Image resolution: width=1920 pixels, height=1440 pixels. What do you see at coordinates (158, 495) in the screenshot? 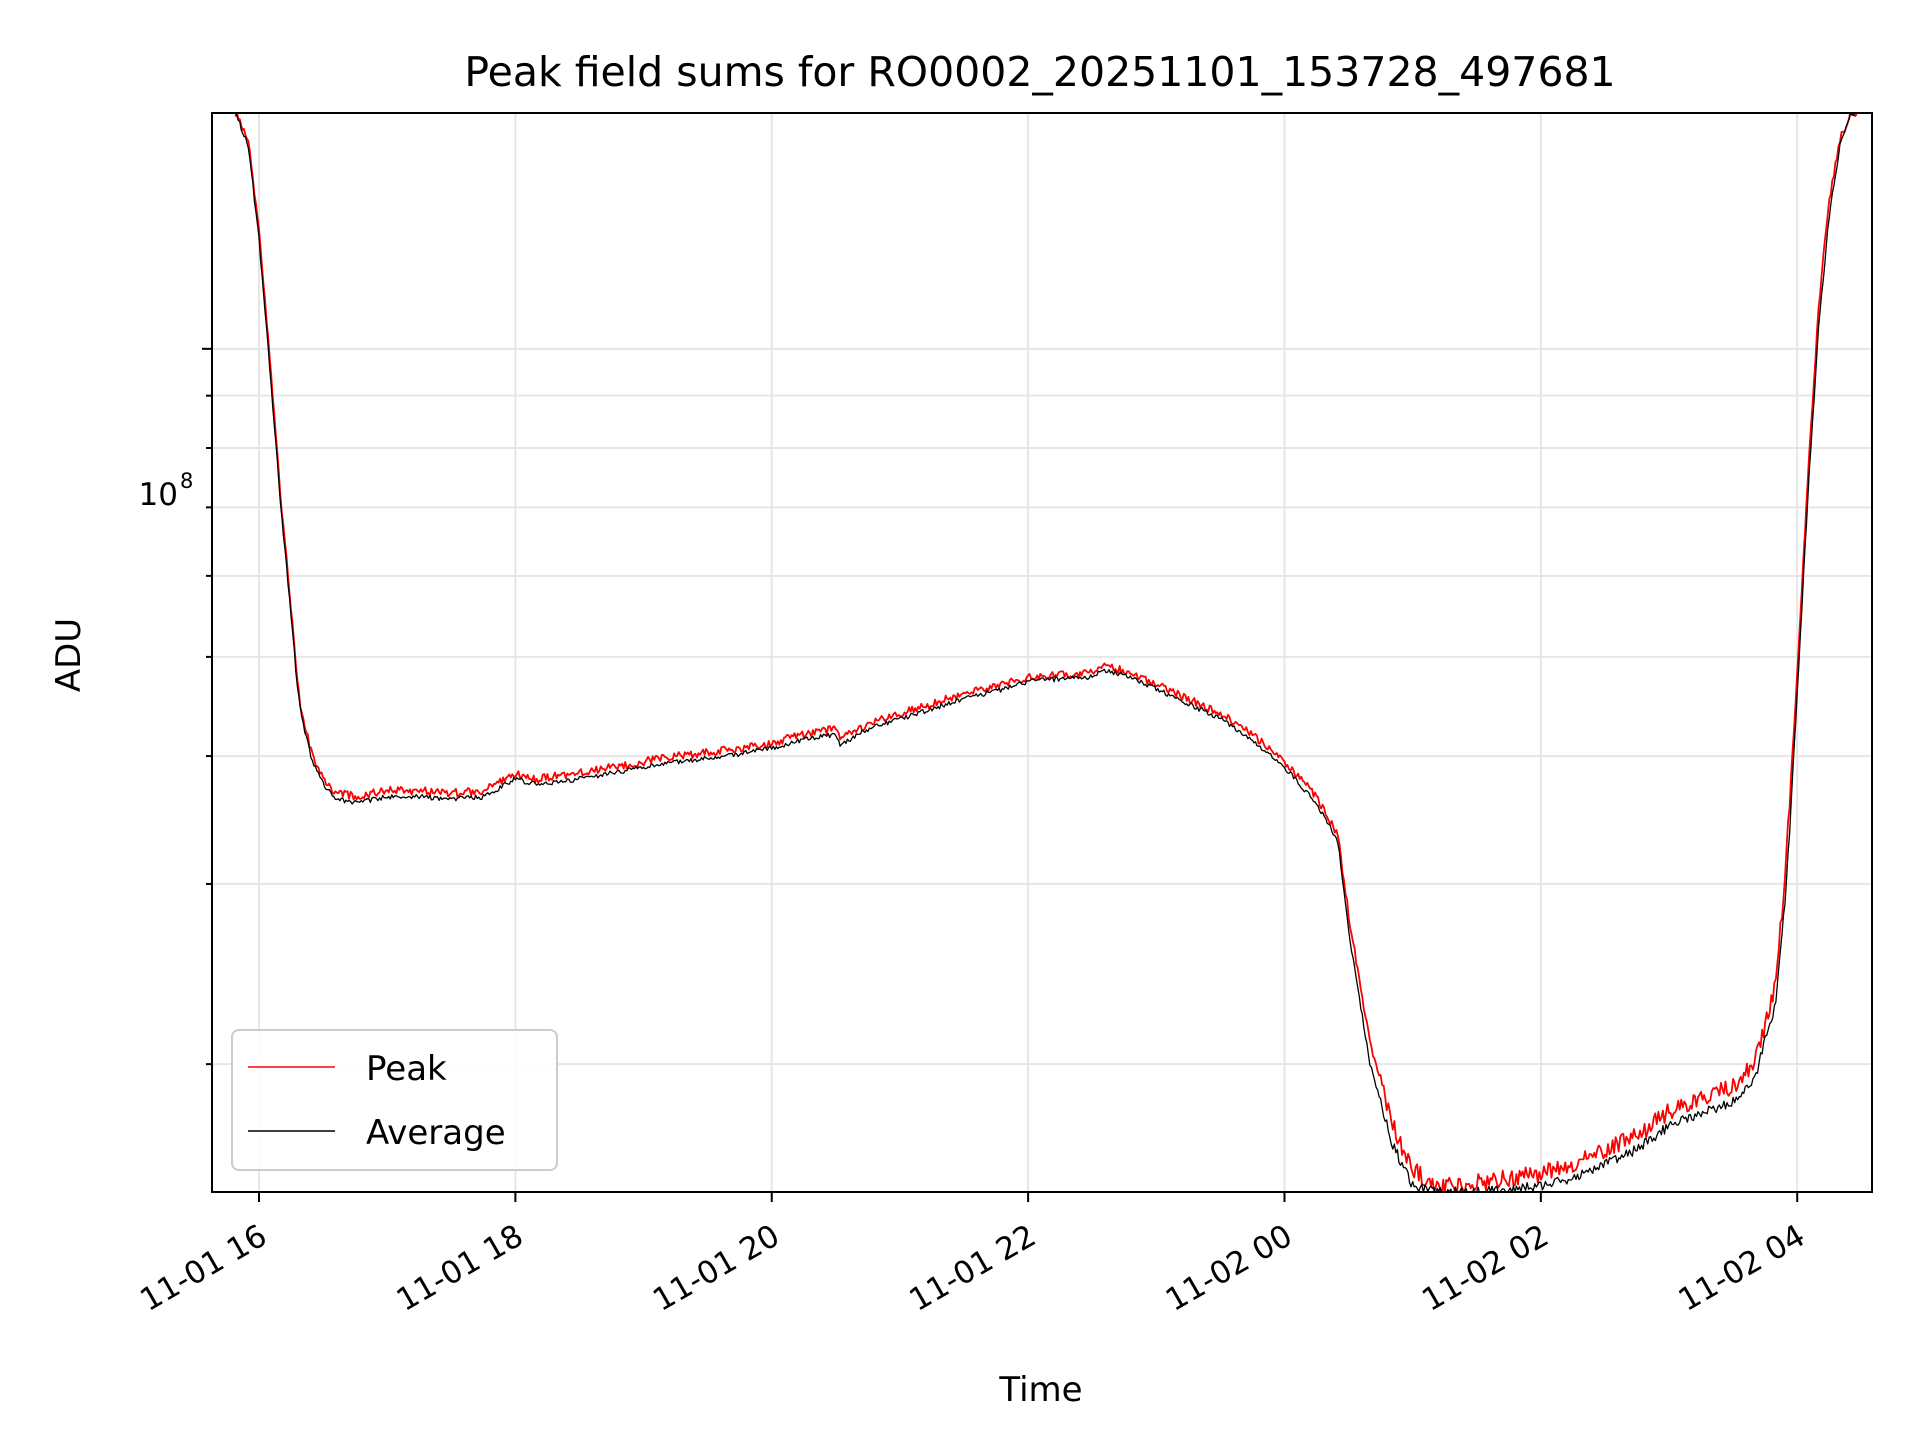
I see `y-tick-base: 10` at bounding box center [158, 495].